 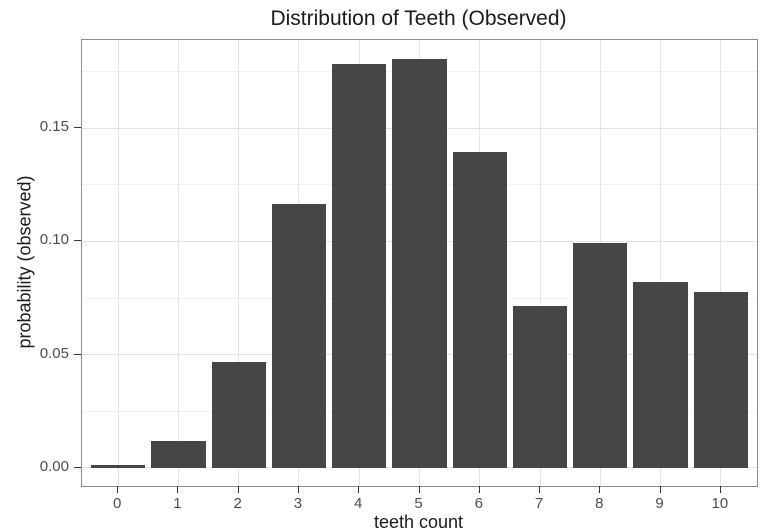 I want to click on x-tick-label: 5, so click(x=418, y=503).